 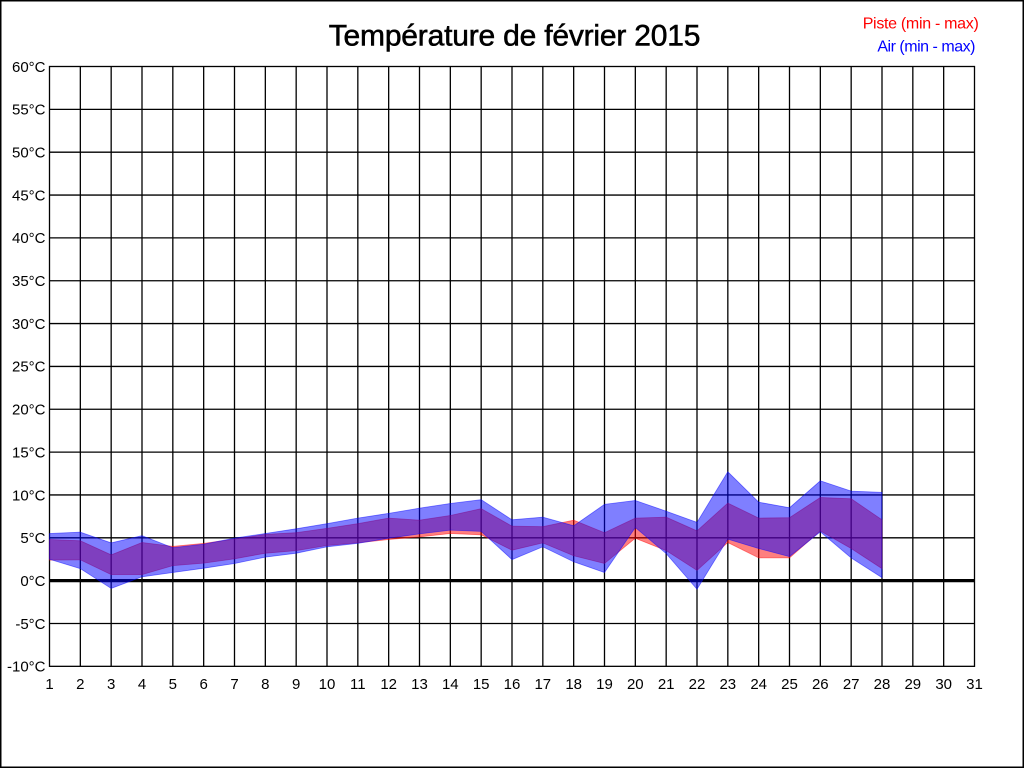 What do you see at coordinates (26, 667) in the screenshot?
I see `svg-text: -10°C` at bounding box center [26, 667].